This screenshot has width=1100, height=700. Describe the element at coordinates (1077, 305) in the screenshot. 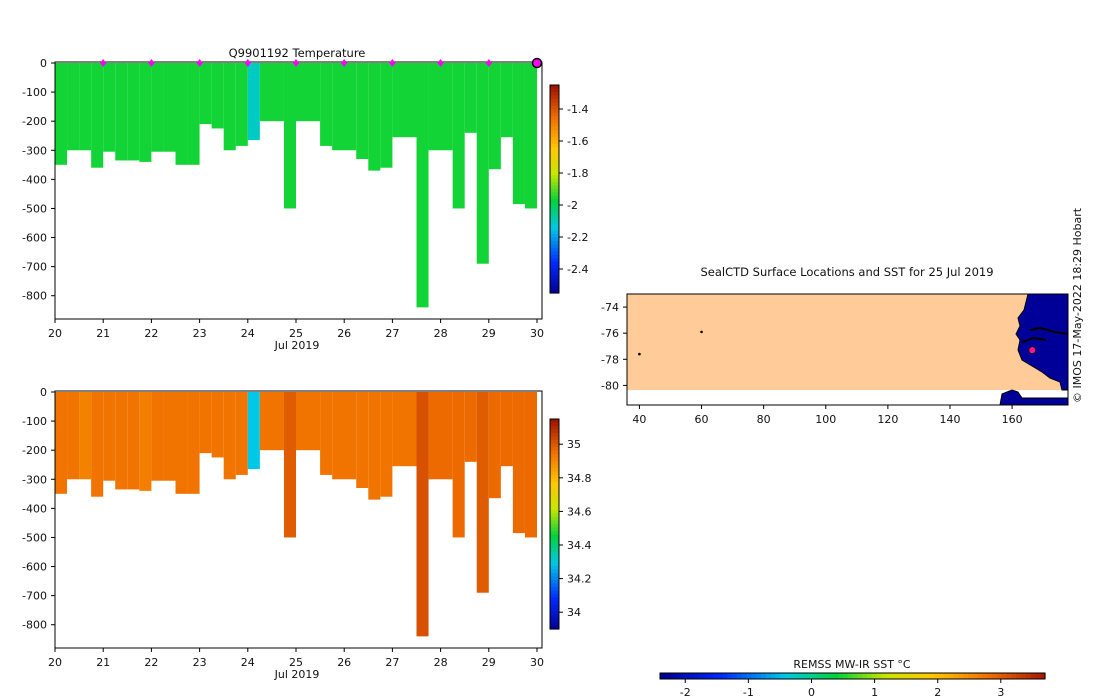

I see `imos-watermark: © IMOS 17-May-2022 18:29 Hobart` at that location.